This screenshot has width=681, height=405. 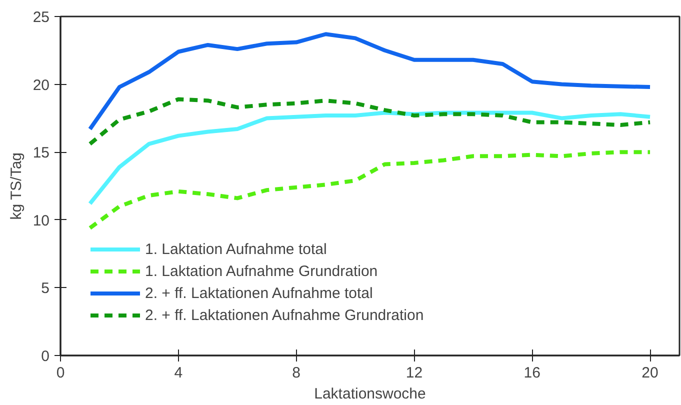 I want to click on y-tick-label: 10, so click(x=41, y=221).